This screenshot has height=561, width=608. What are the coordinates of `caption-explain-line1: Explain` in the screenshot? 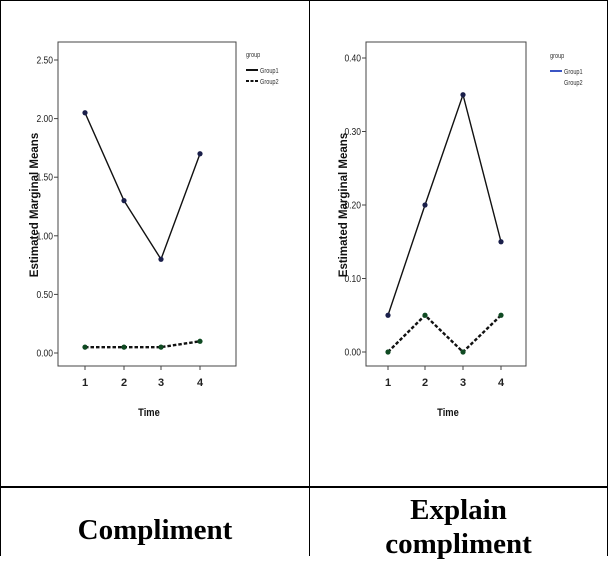 It's located at (458, 510).